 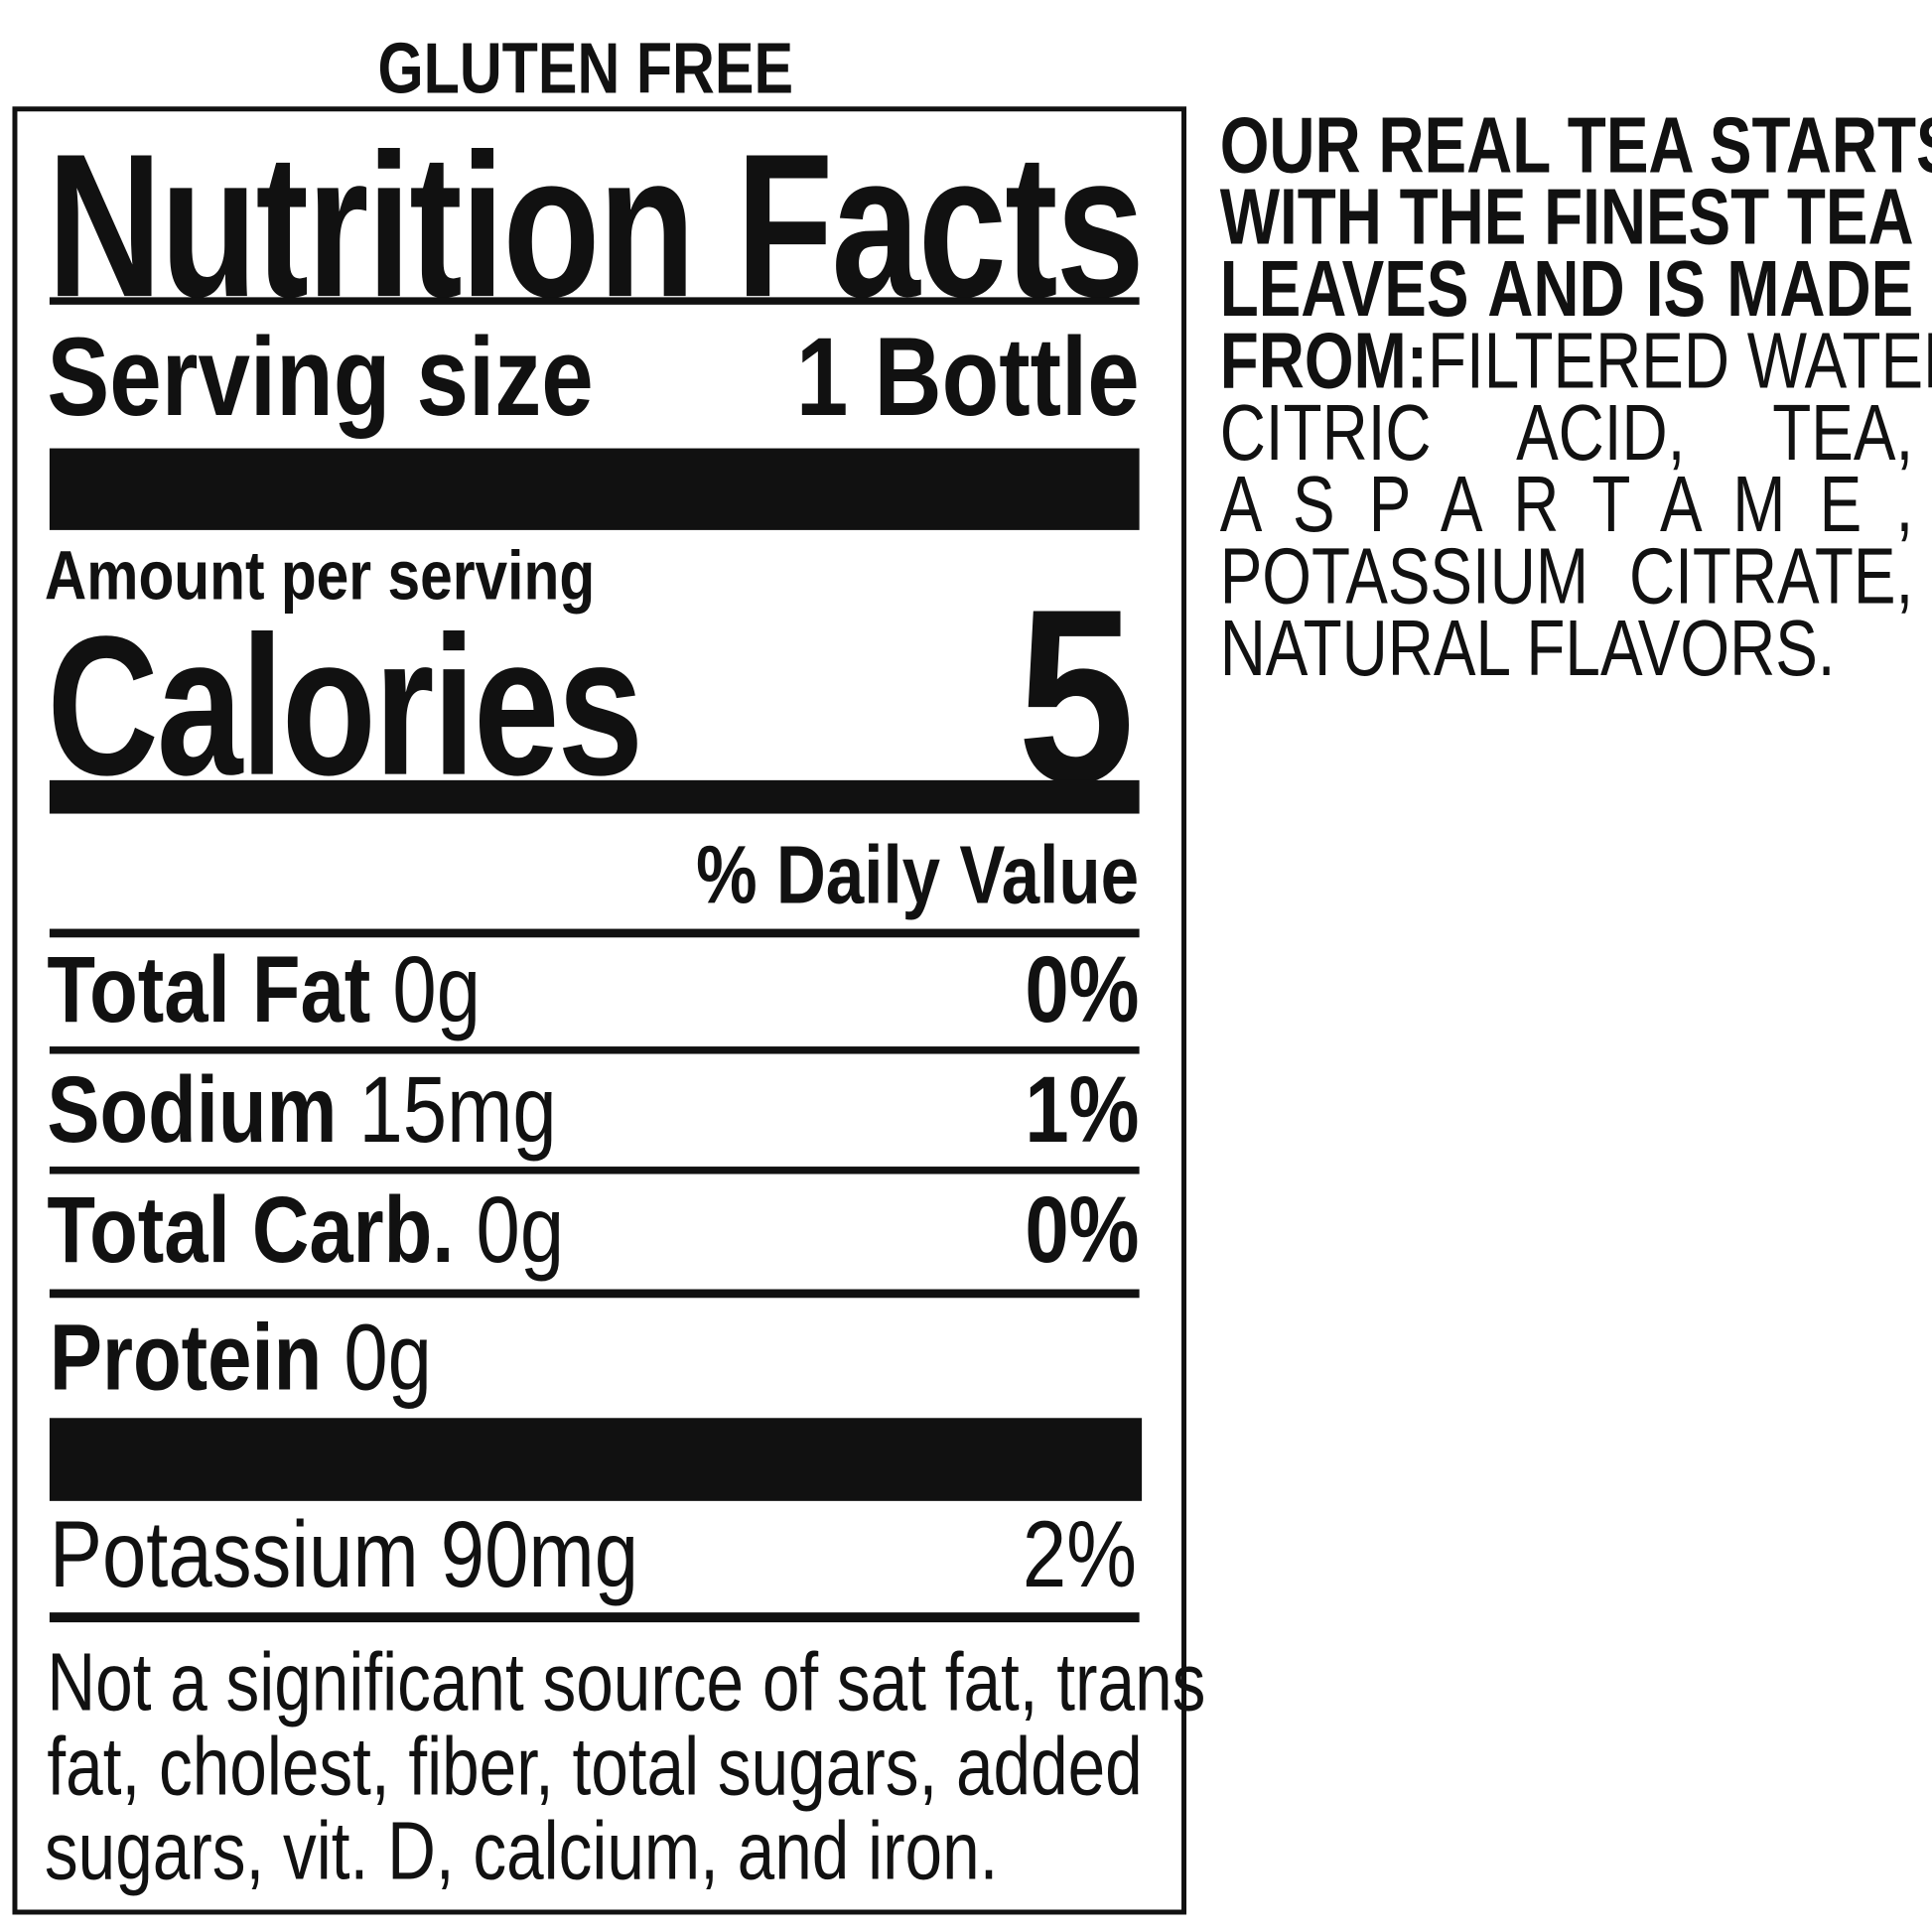 What do you see at coordinates (193, 1111) in the screenshot?
I see `nutrient-name: Sodium` at bounding box center [193, 1111].